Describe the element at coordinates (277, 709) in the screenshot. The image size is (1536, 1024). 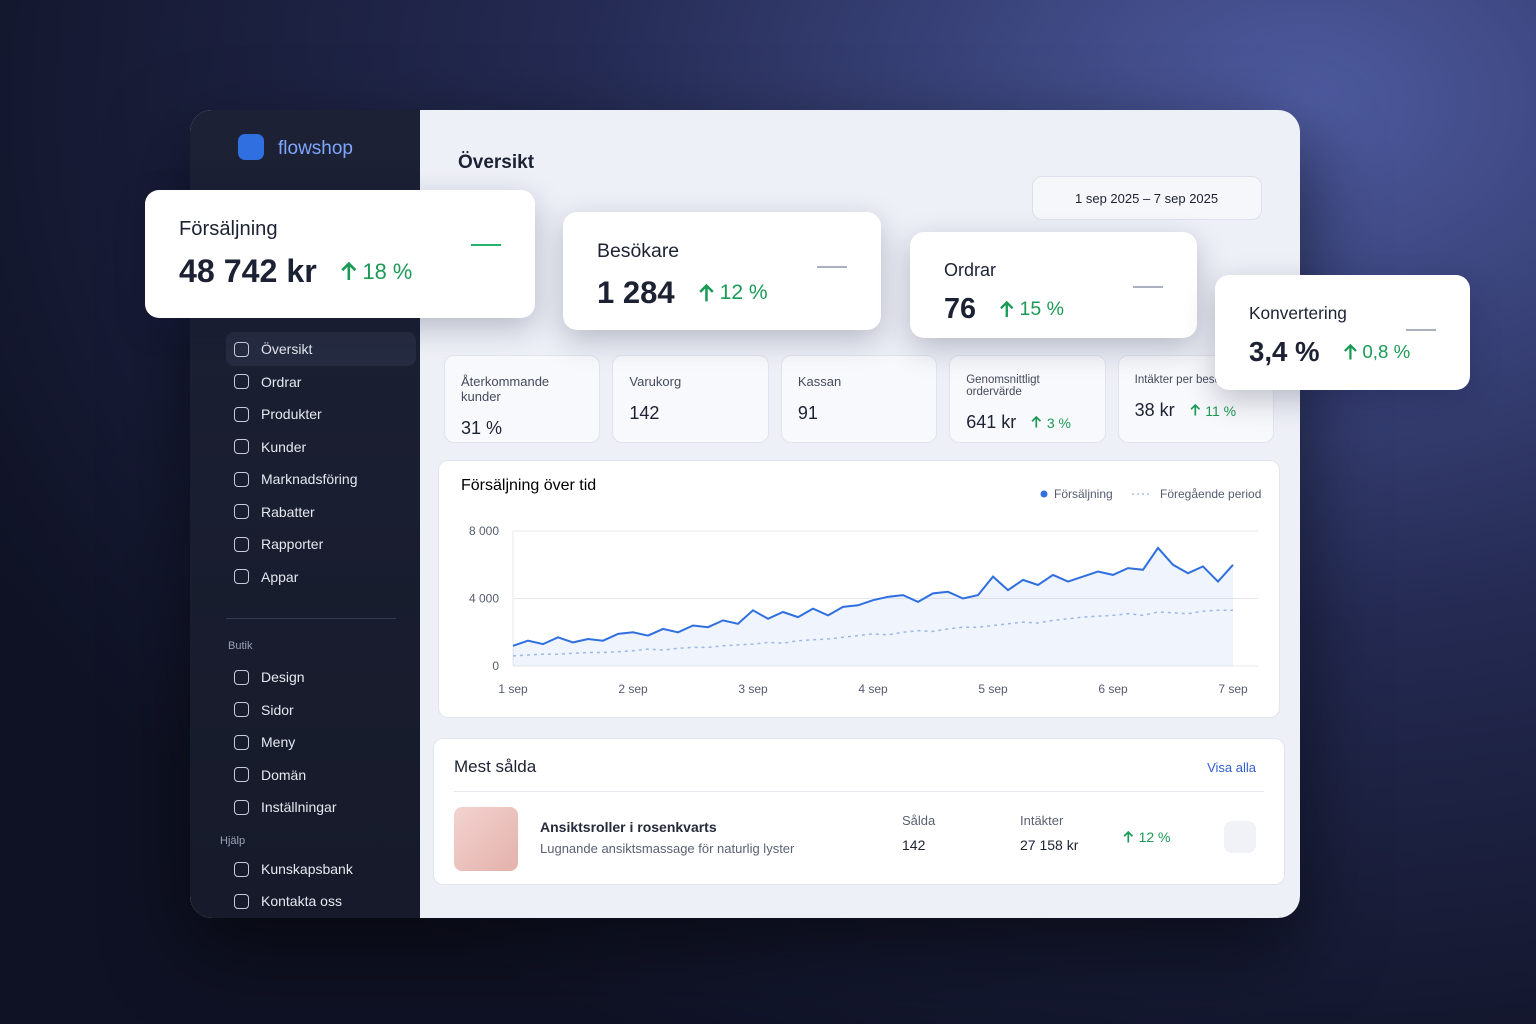
I see `nav-label: Sidor` at that location.